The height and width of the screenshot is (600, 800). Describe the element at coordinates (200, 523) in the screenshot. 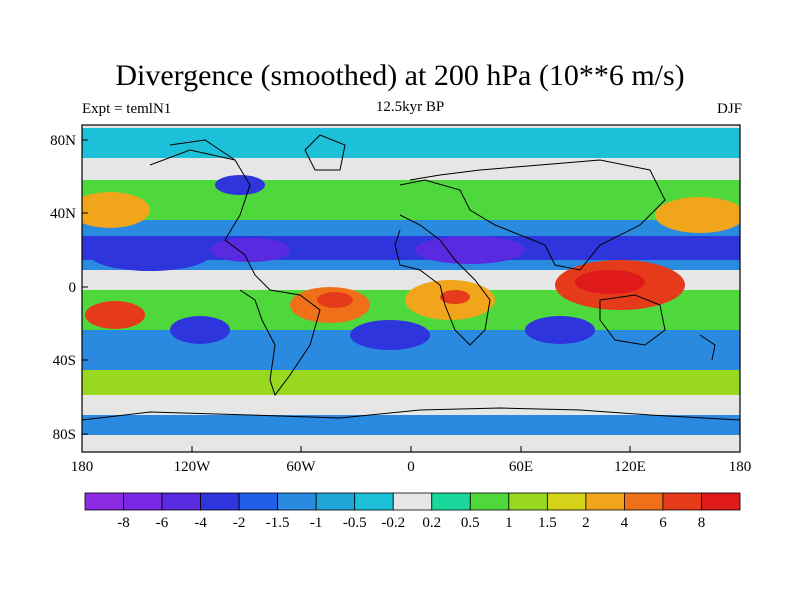

I see `colorbar-label: -4` at that location.